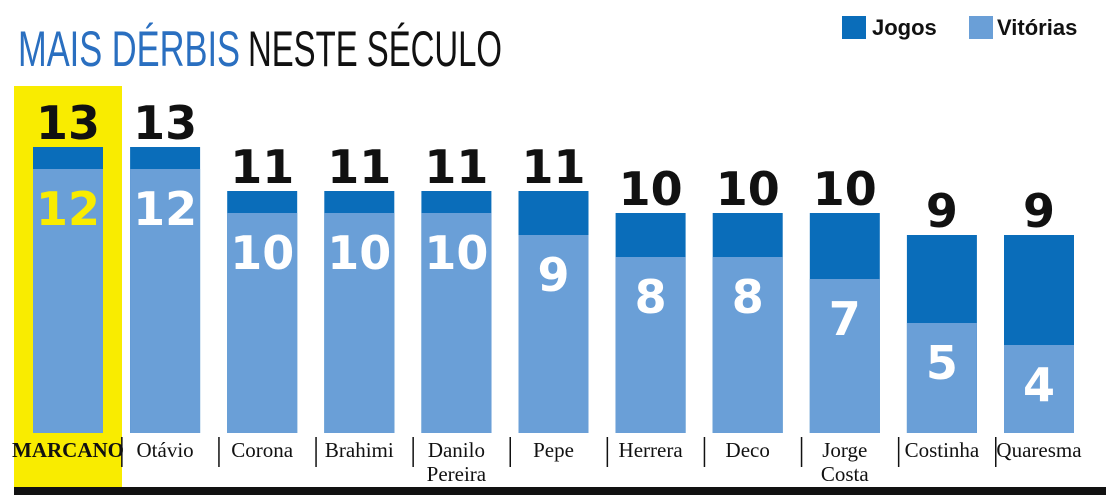 This screenshot has width=1110, height=502. Describe the element at coordinates (942, 450) in the screenshot. I see `category-label: Costinha` at that location.